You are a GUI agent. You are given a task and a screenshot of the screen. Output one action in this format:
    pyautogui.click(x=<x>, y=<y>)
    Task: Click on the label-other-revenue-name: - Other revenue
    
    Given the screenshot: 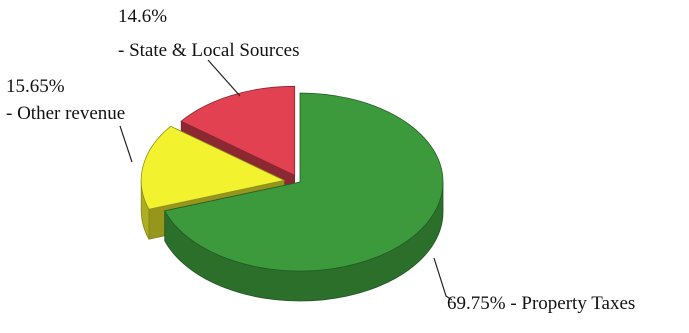 What is the action you would take?
    pyautogui.click(x=66, y=113)
    